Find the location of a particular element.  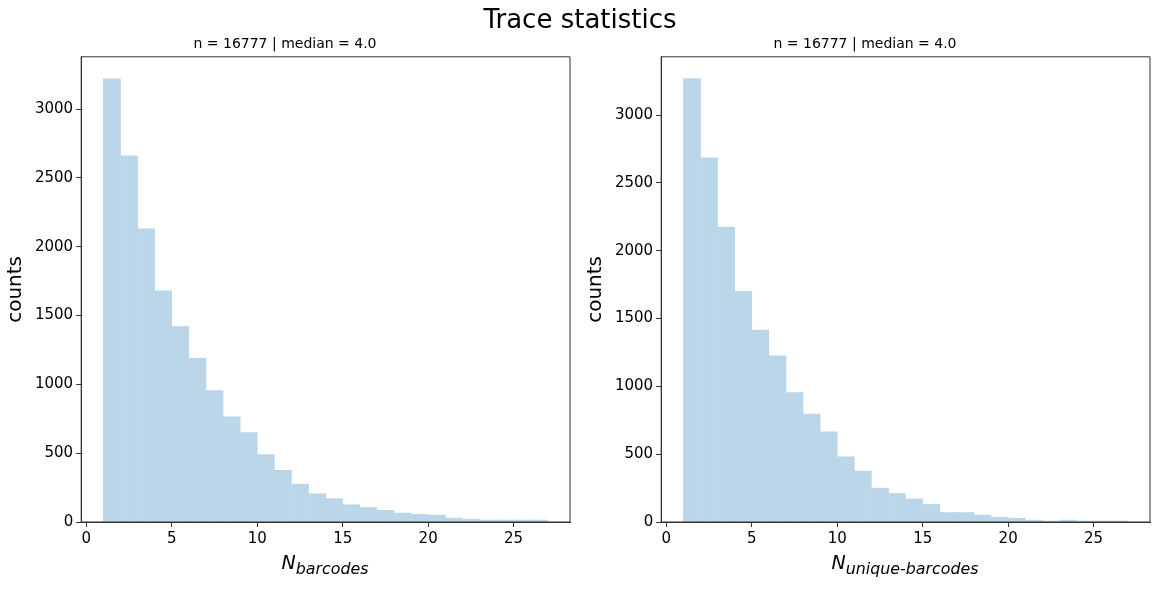

x-axis-title: N$_{barcodes}$ is located at coordinates (325, 564).